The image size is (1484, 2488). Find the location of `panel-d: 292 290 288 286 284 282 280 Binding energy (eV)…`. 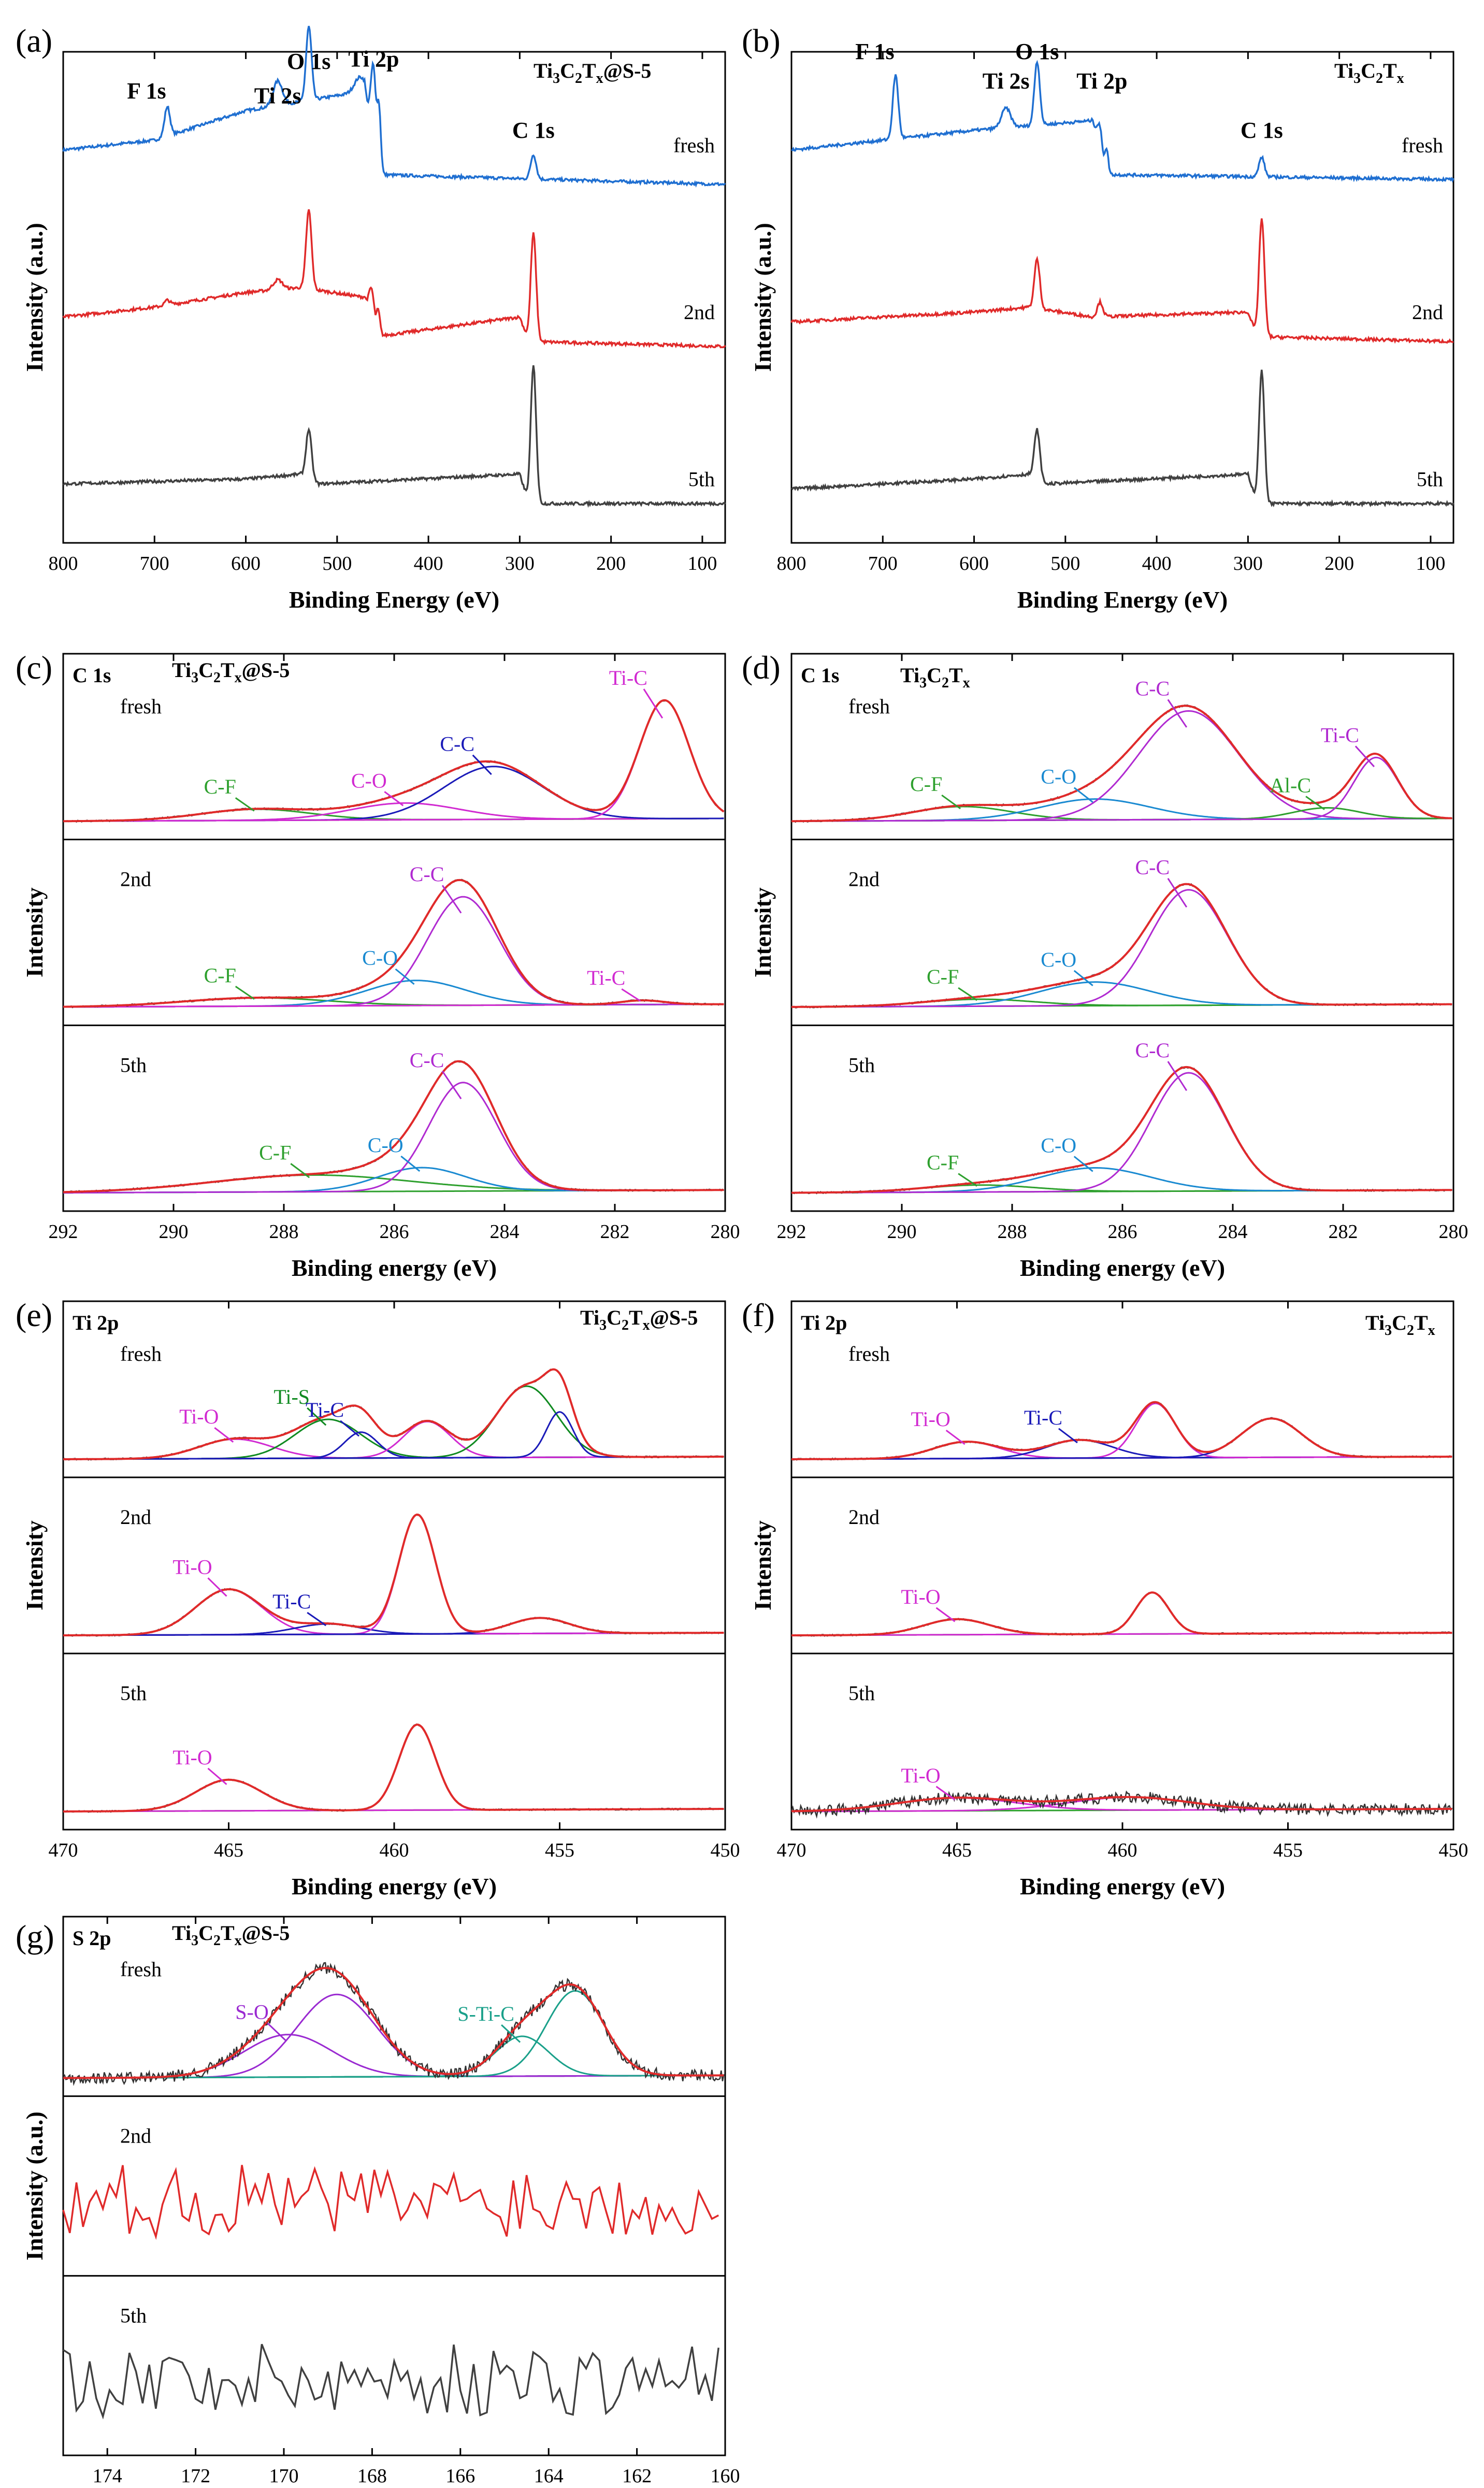

panel-d: 292 290 288 286 284 282 280 Binding energy (eV)… is located at coordinates (1105, 965).